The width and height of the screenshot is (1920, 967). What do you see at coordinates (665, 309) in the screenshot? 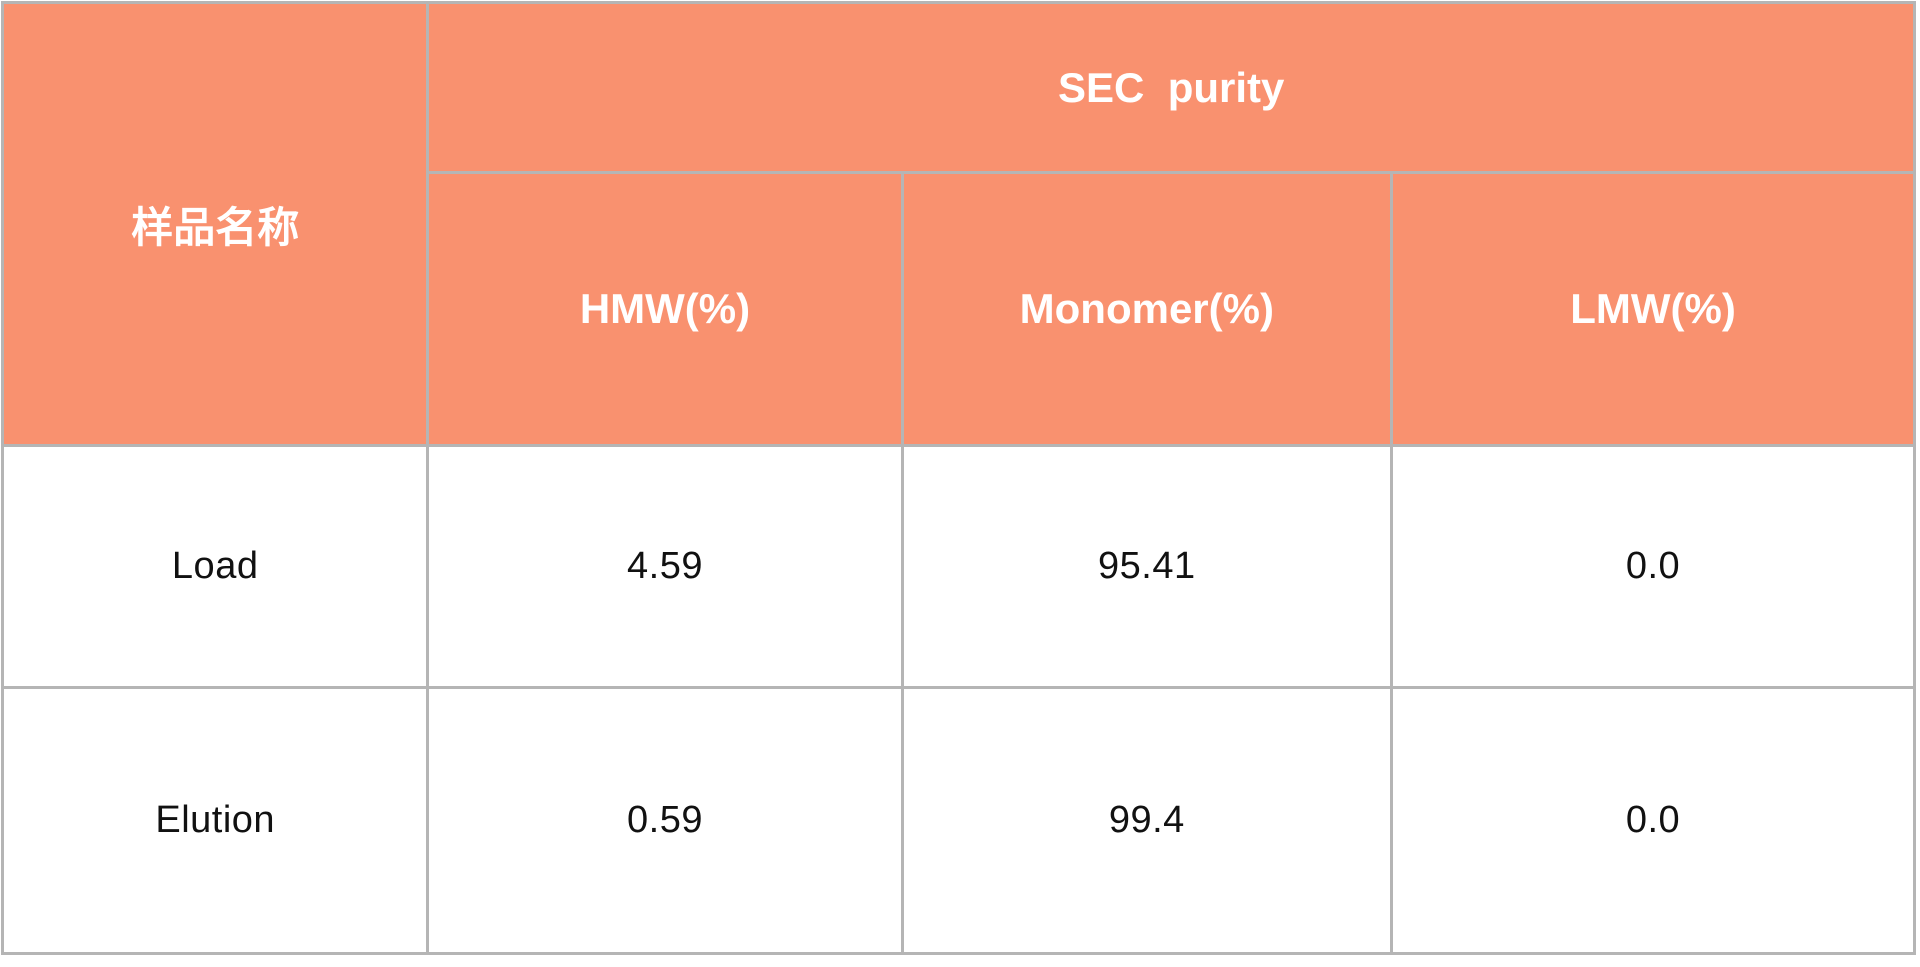
I see `header-hmw: HMW(%)` at bounding box center [665, 309].